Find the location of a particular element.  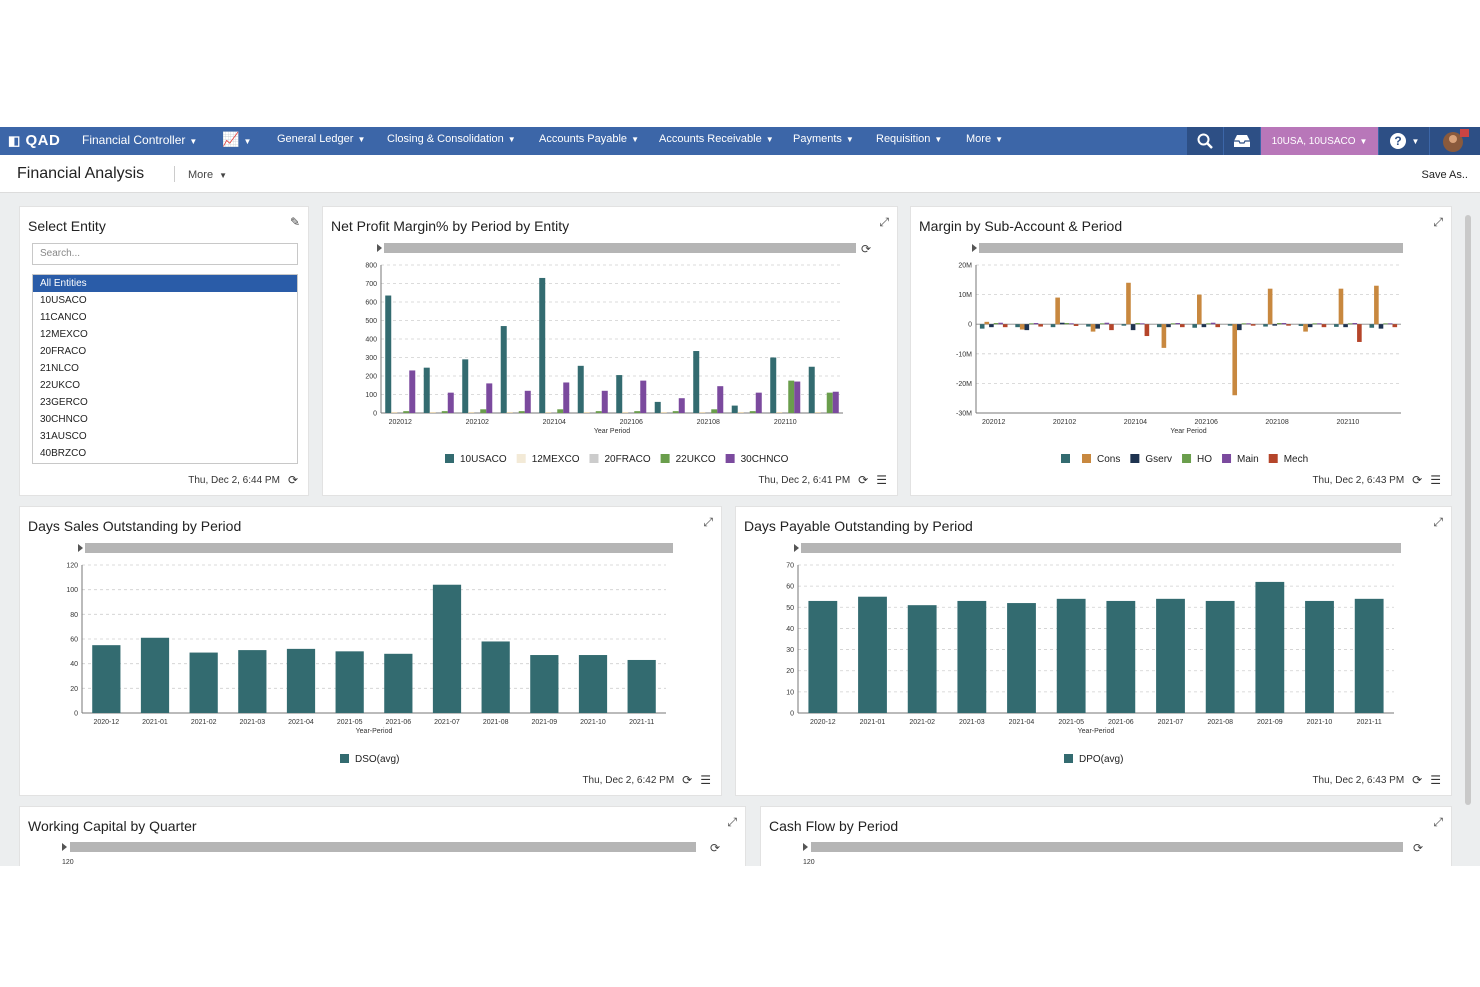

entity-list-item: 40BRZCO is located at coordinates (63, 453).